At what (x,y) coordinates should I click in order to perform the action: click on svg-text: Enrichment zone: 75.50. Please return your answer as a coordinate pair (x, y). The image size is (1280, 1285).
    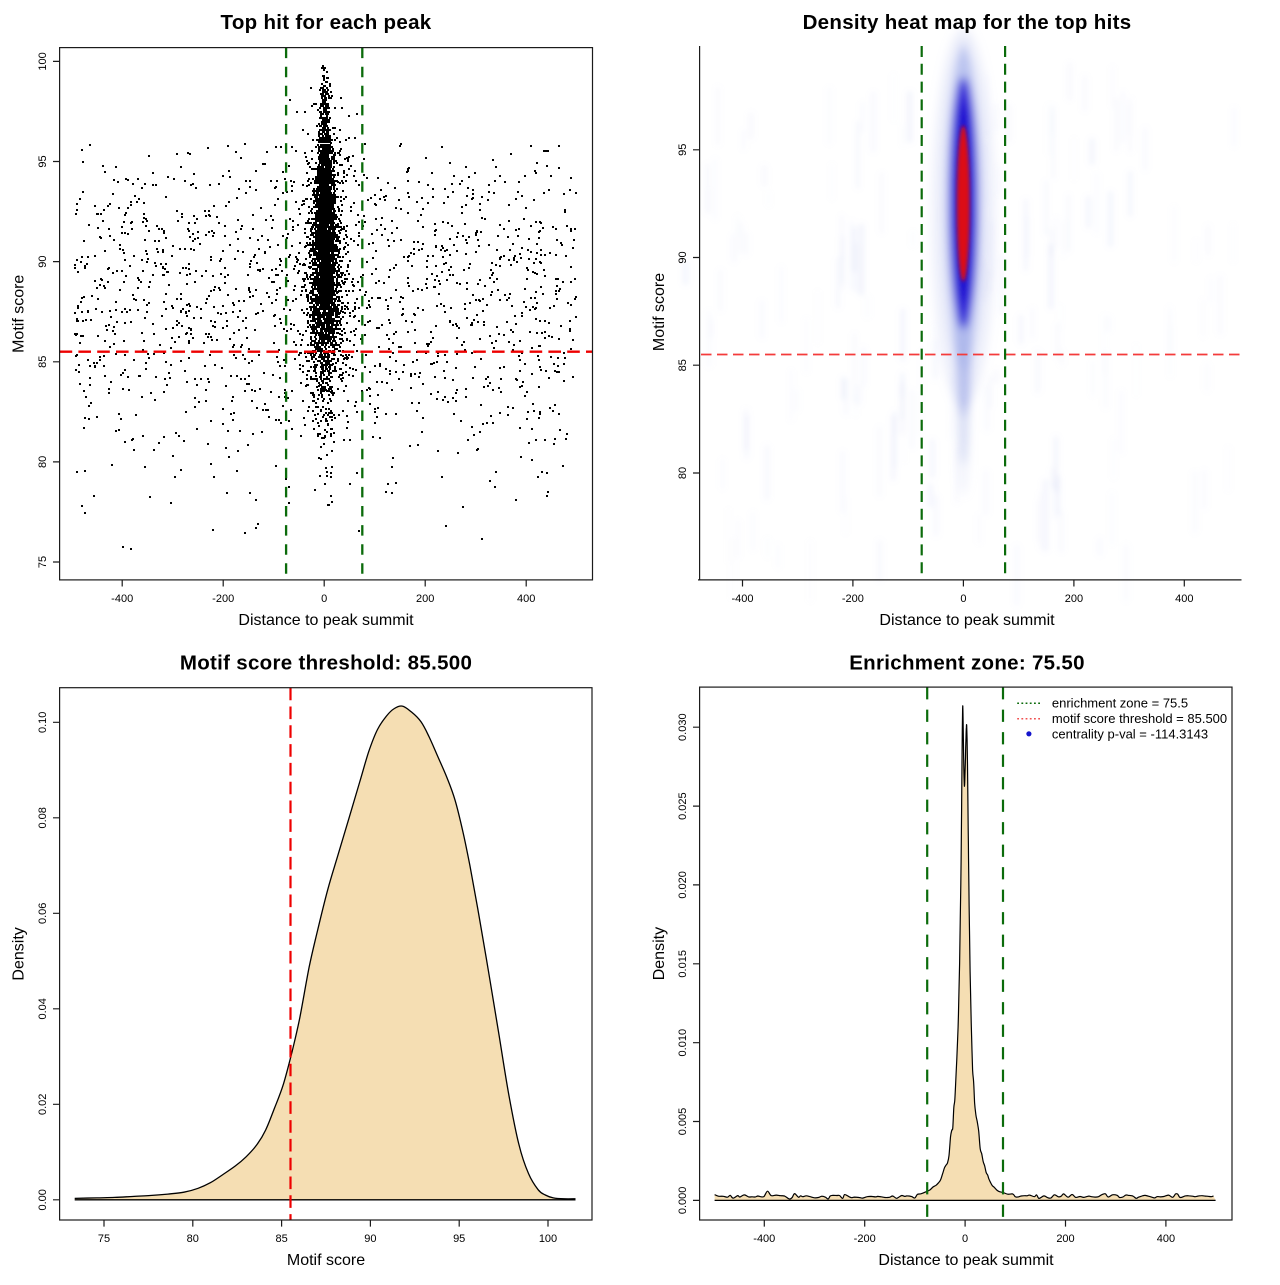
    Looking at the image, I should click on (967, 662).